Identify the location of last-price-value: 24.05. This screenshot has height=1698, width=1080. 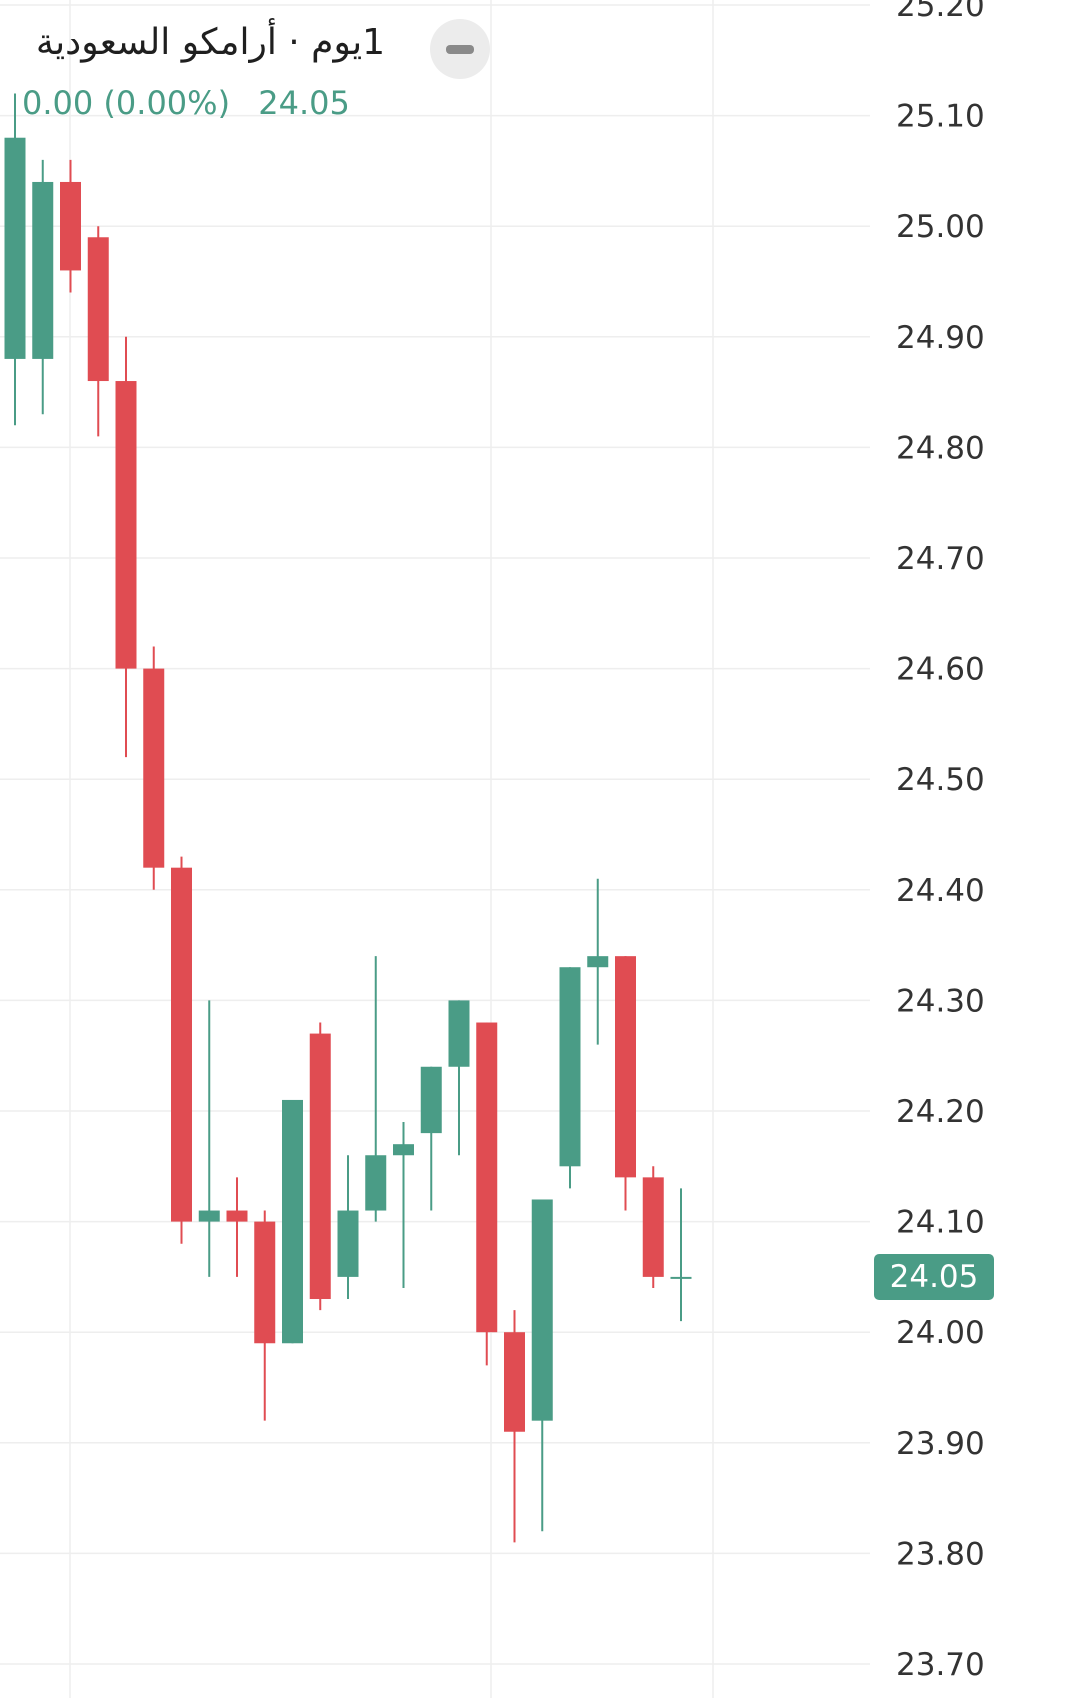
(304, 103).